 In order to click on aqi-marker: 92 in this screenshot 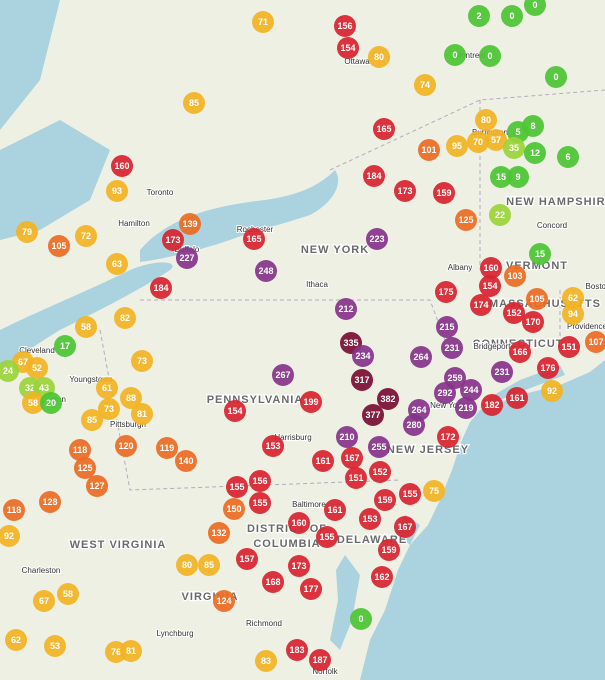, I will do `click(552, 391)`.